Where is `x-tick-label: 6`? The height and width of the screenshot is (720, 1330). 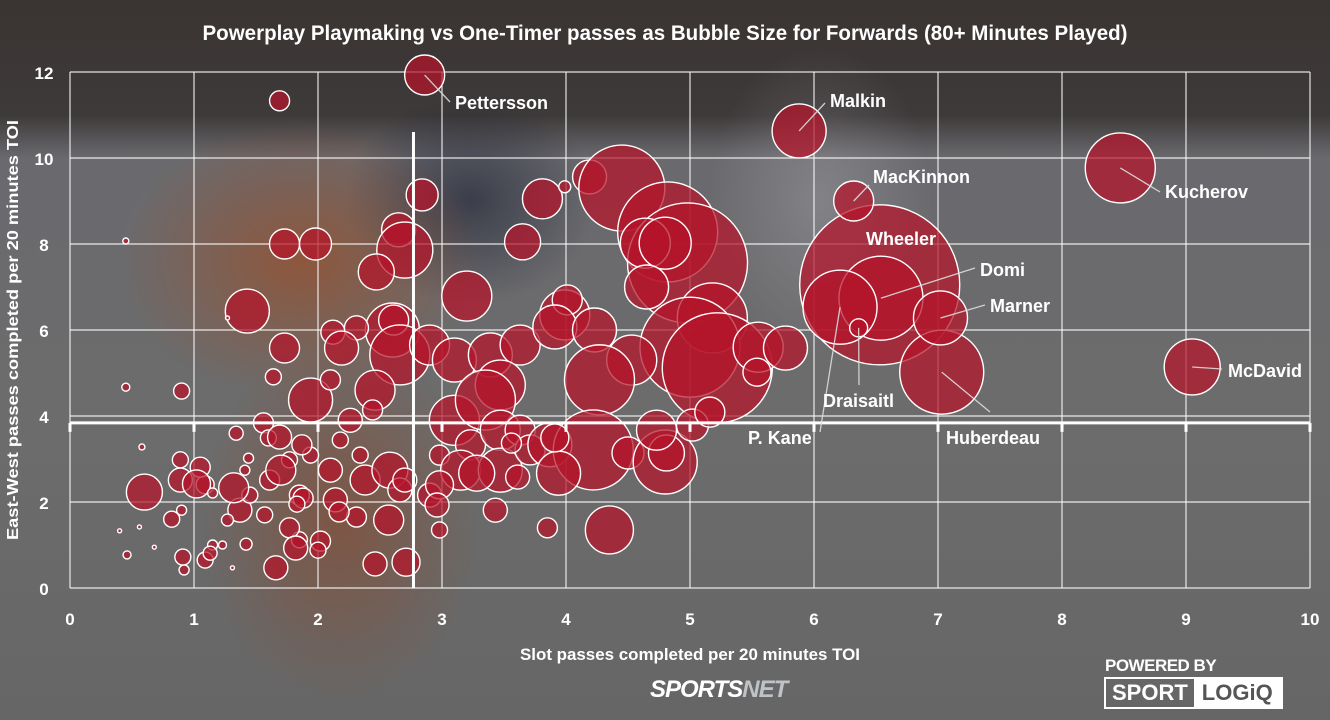
x-tick-label: 6 is located at coordinates (813, 619).